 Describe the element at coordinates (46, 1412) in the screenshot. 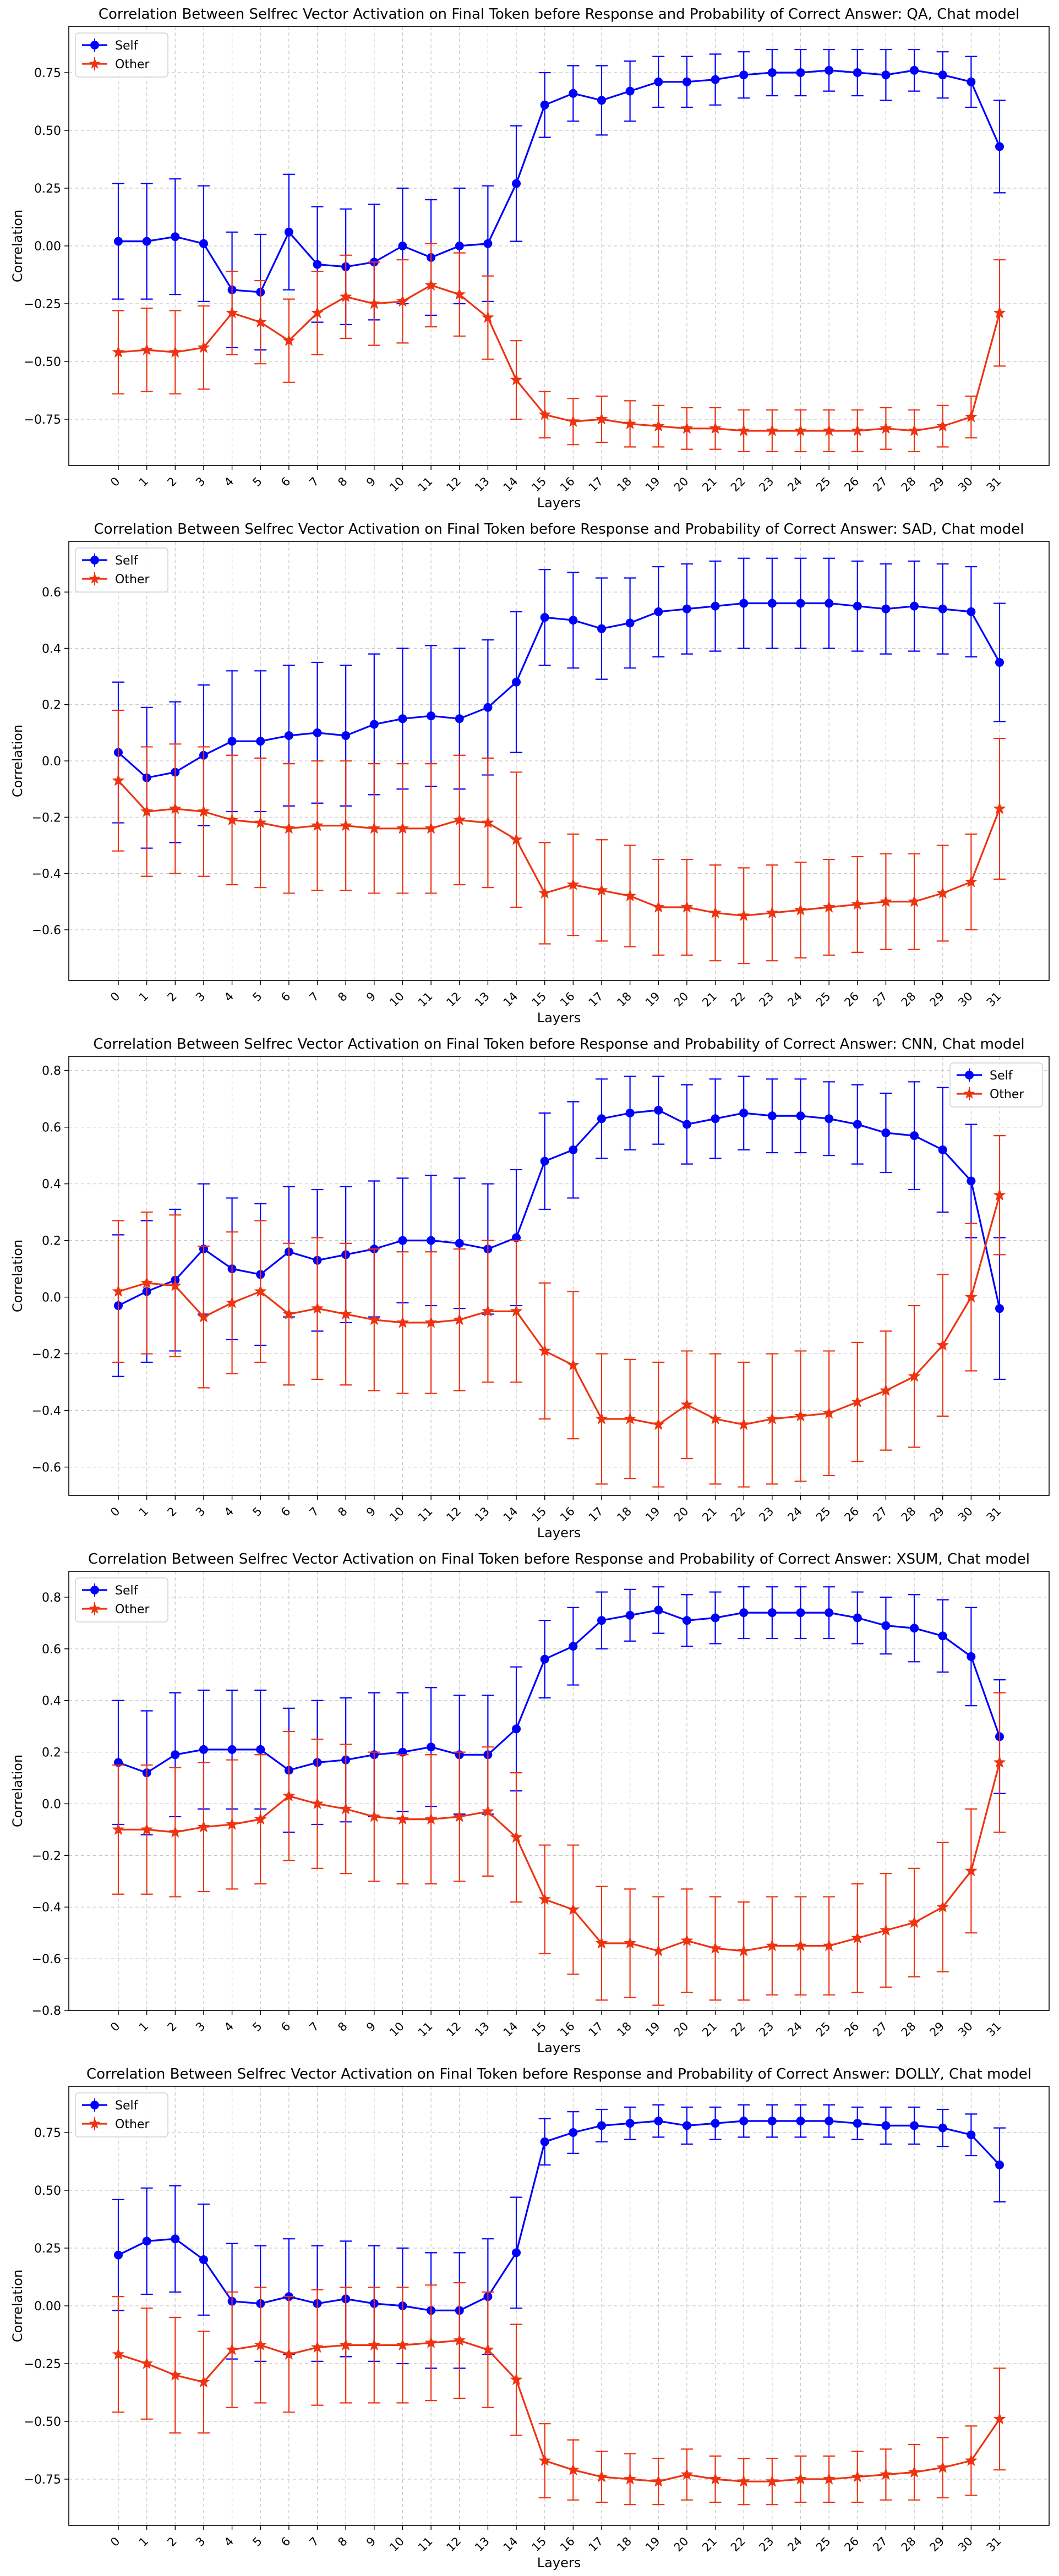

I see `y-tick-label: −0.4` at that location.